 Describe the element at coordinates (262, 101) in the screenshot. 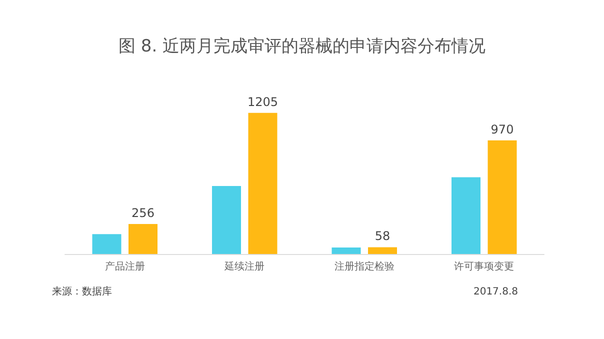

I see `data-label: 1205` at that location.